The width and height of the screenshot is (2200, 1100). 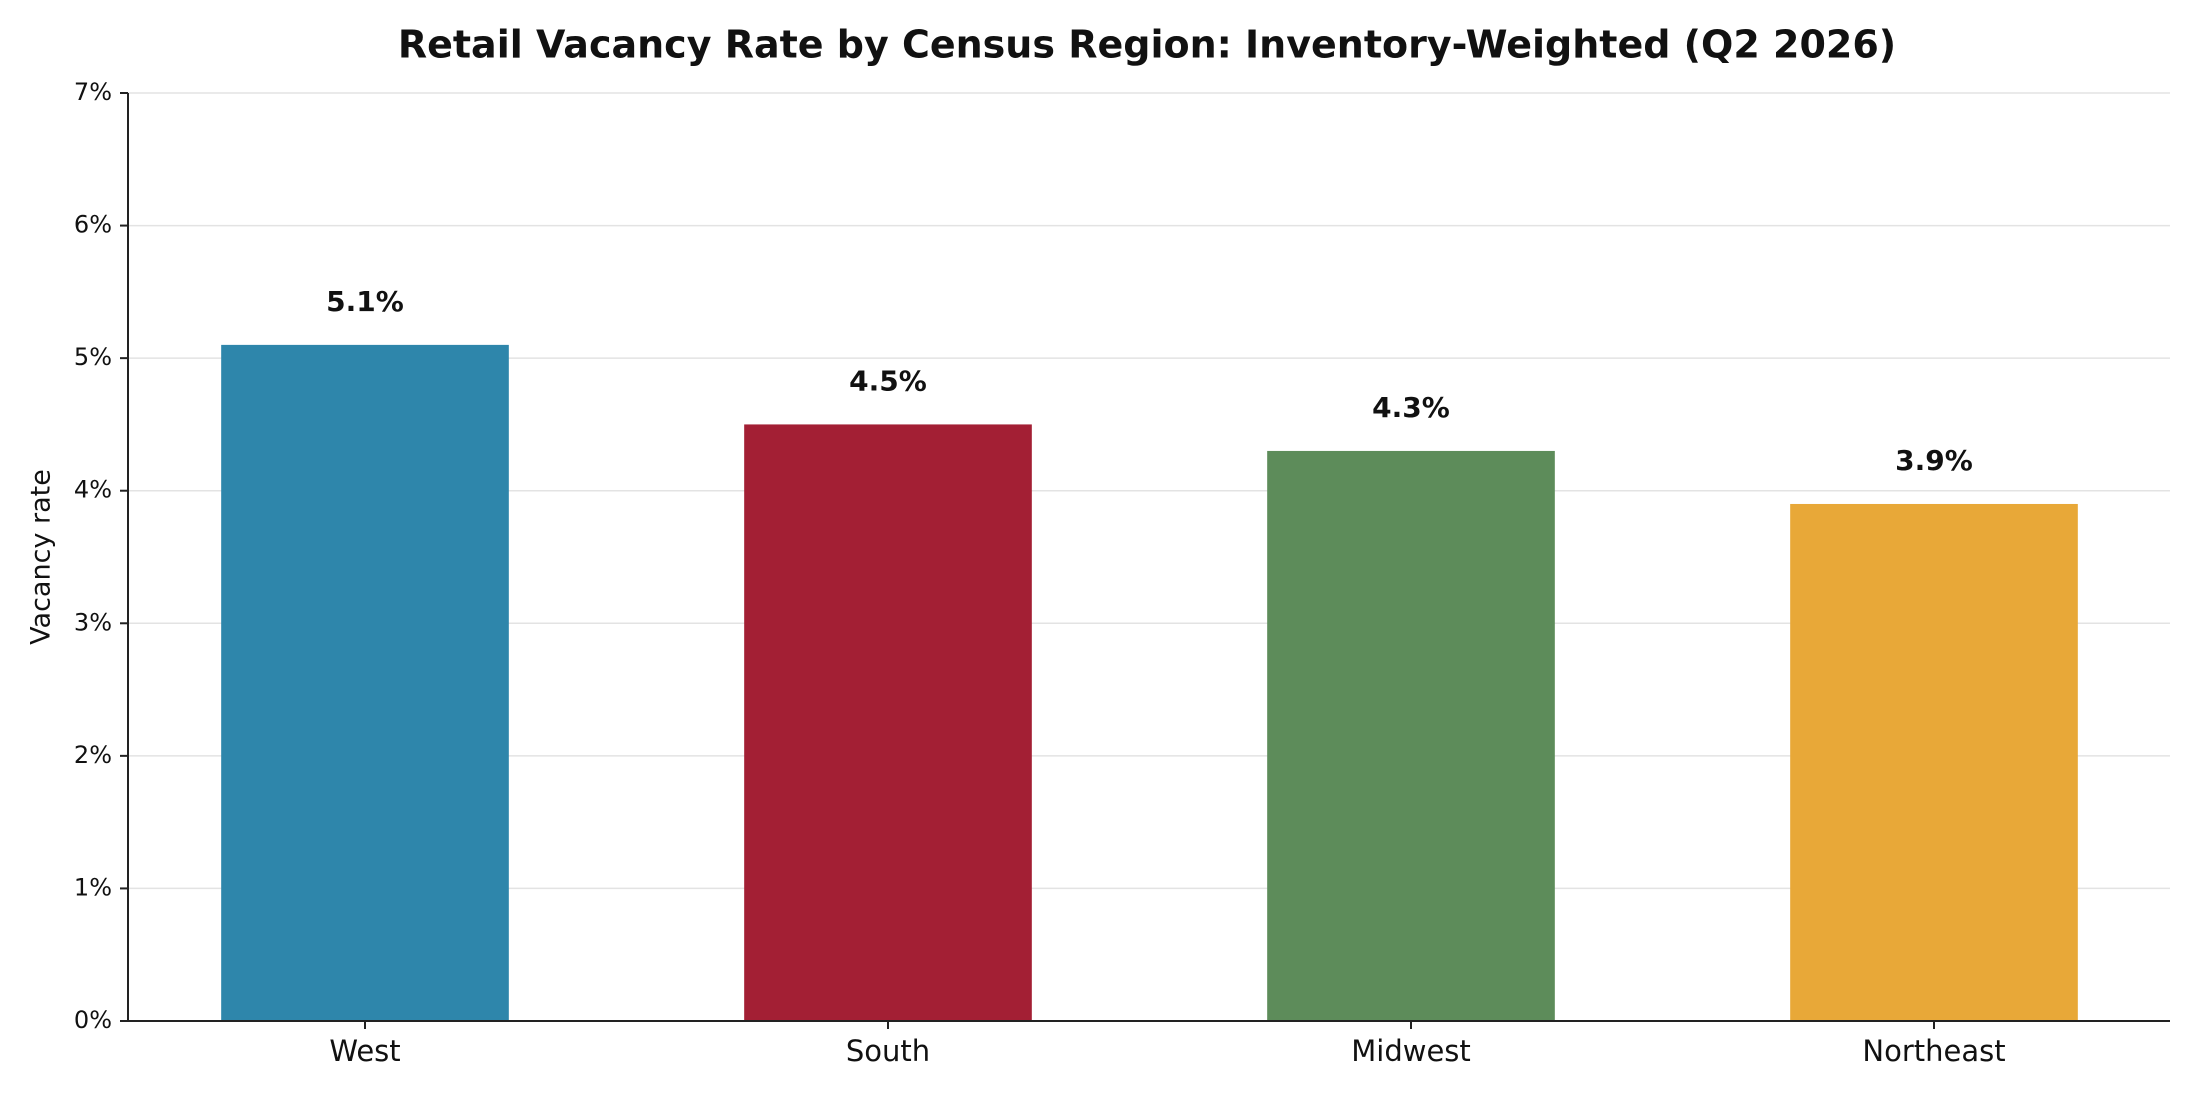 What do you see at coordinates (365, 301) in the screenshot?
I see `value-label: 5.1%` at bounding box center [365, 301].